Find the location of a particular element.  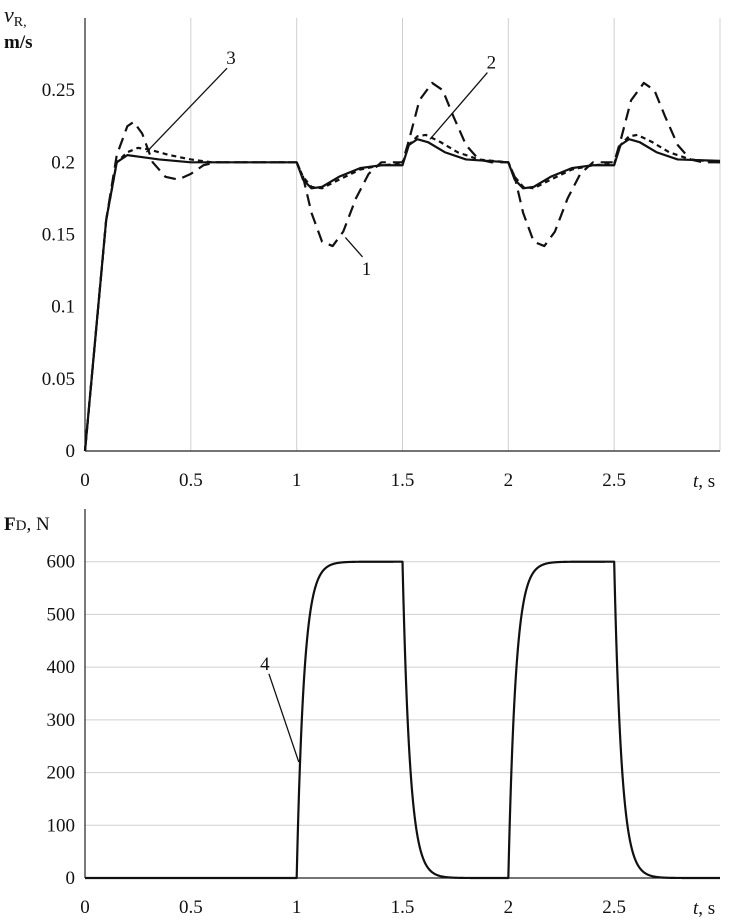

velocity-x-label: t, s is located at coordinates (704, 481).